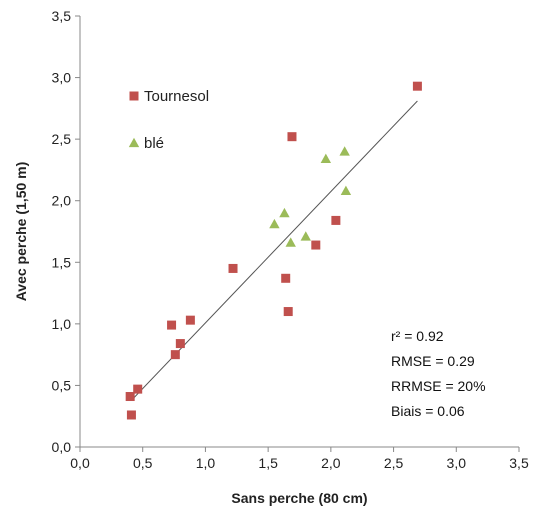  What do you see at coordinates (62, 201) in the screenshot?
I see `y-tick-label: 2,0` at bounding box center [62, 201].